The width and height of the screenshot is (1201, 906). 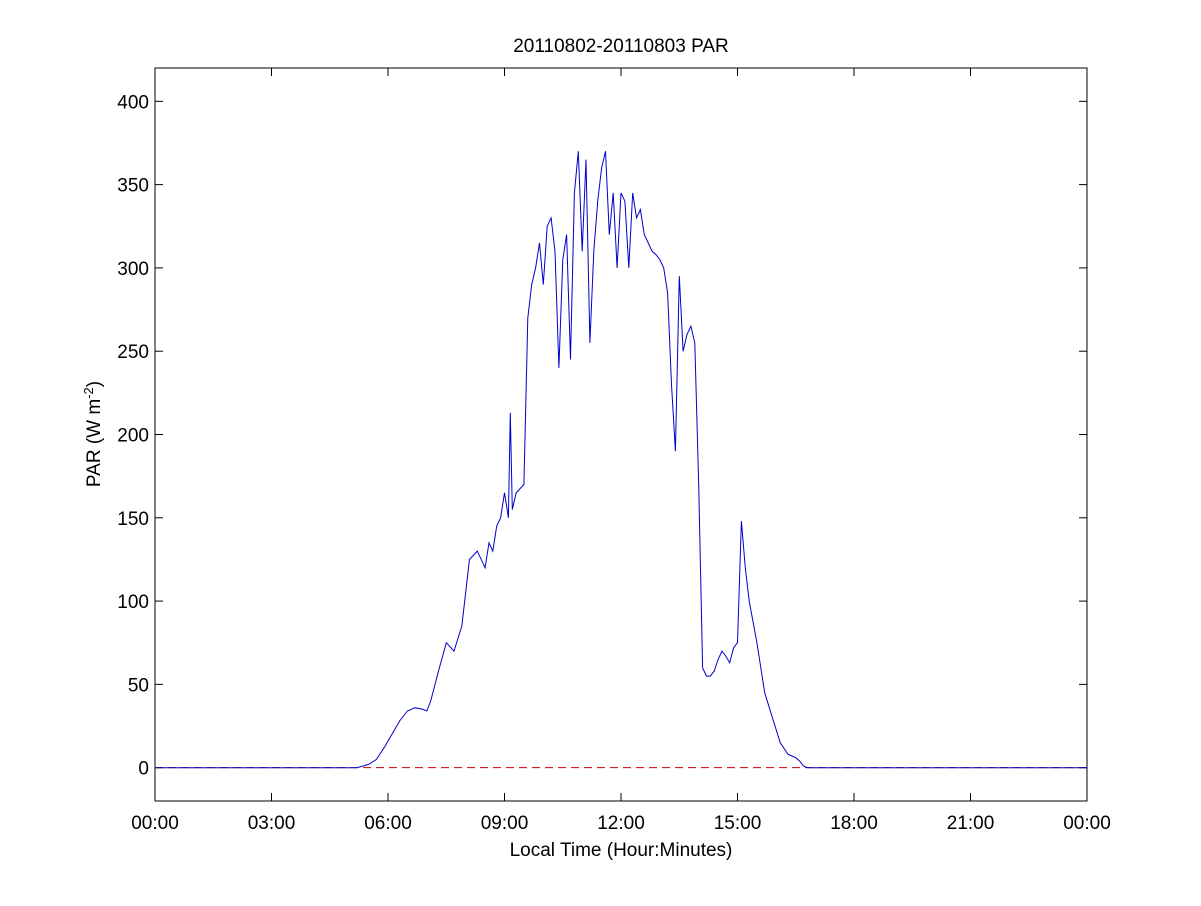 What do you see at coordinates (272, 823) in the screenshot?
I see `x-tick-label: 03:00` at bounding box center [272, 823].